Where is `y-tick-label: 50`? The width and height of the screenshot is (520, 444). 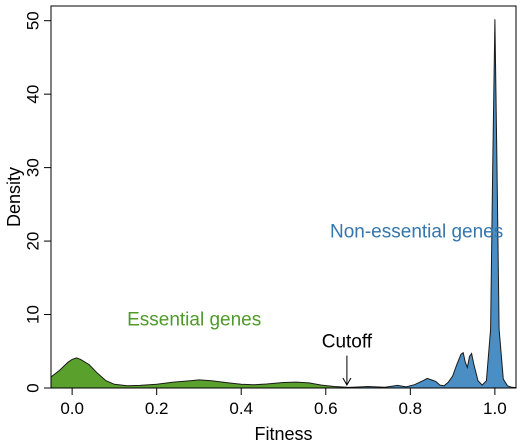
y-tick-label: 50 is located at coordinates (33, 20).